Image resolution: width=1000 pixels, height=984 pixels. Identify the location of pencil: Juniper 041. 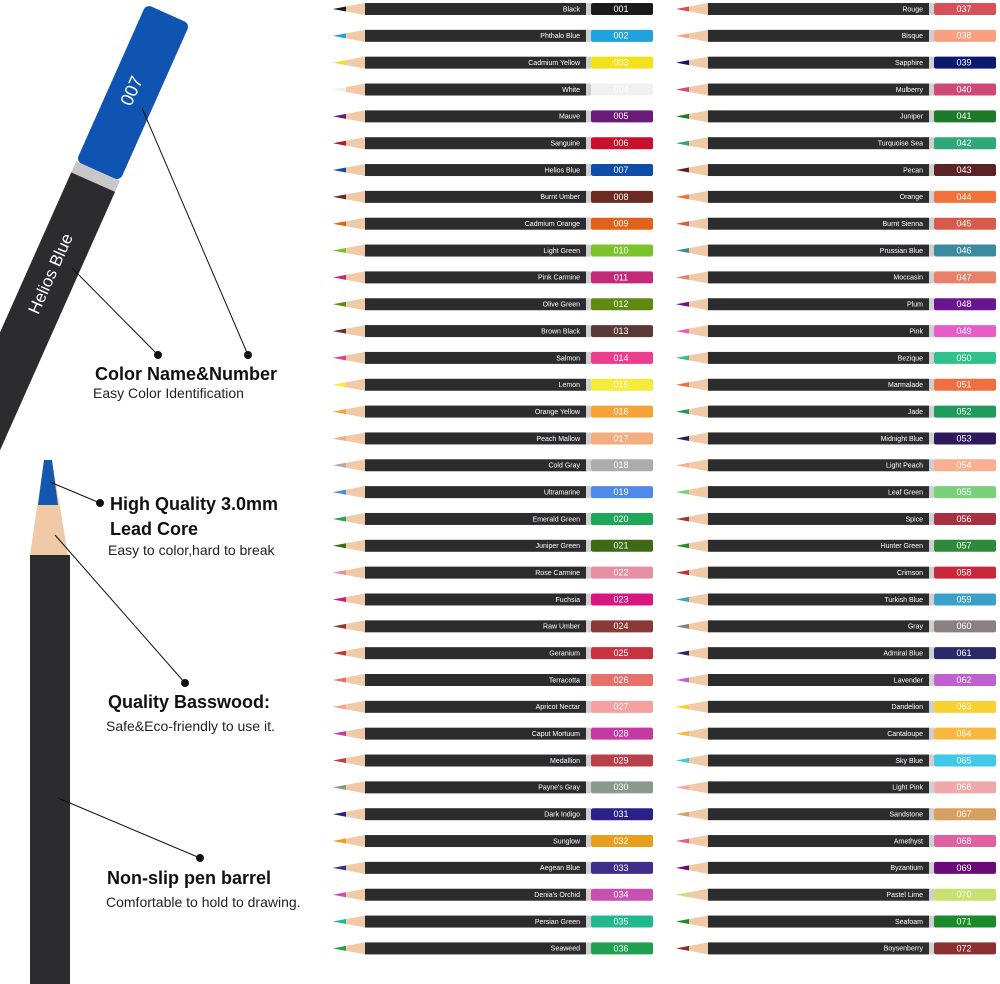
(836, 116).